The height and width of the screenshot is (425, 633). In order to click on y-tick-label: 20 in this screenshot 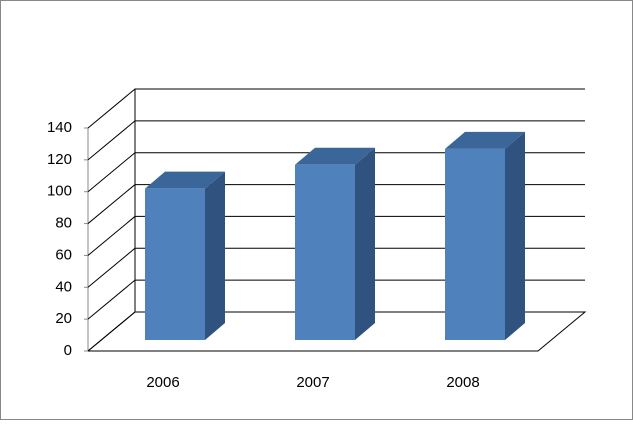, I will do `click(63, 318)`.